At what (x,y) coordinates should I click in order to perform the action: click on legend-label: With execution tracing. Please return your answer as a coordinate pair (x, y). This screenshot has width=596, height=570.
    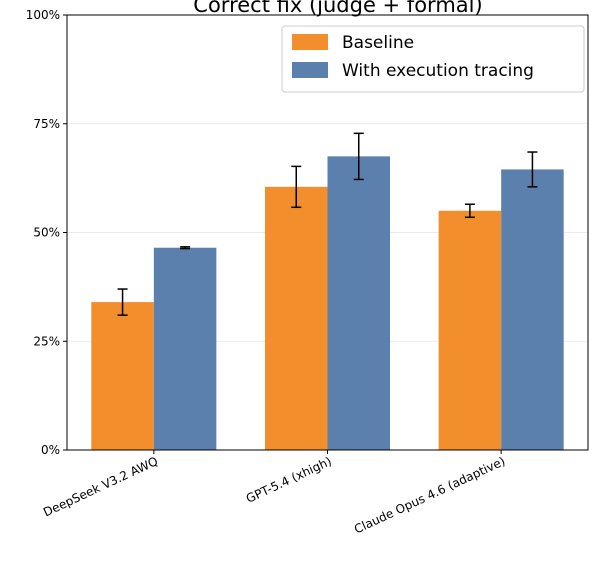
    Looking at the image, I should click on (438, 71).